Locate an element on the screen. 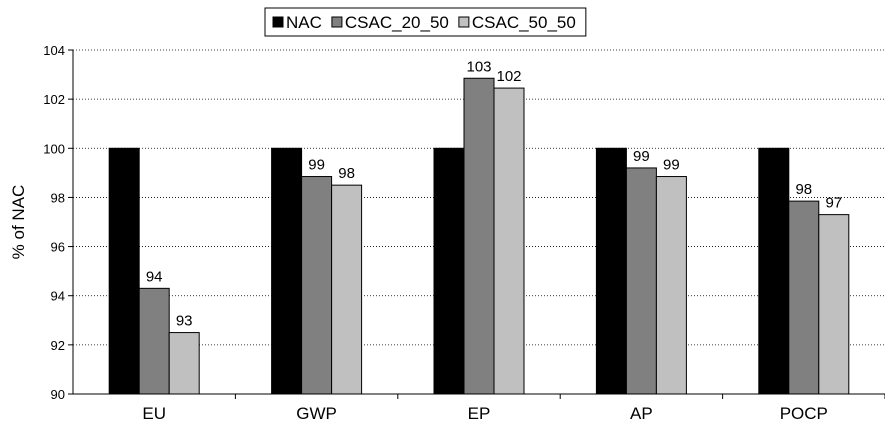 This screenshot has width=885, height=429. data-label: 93 is located at coordinates (184, 321).